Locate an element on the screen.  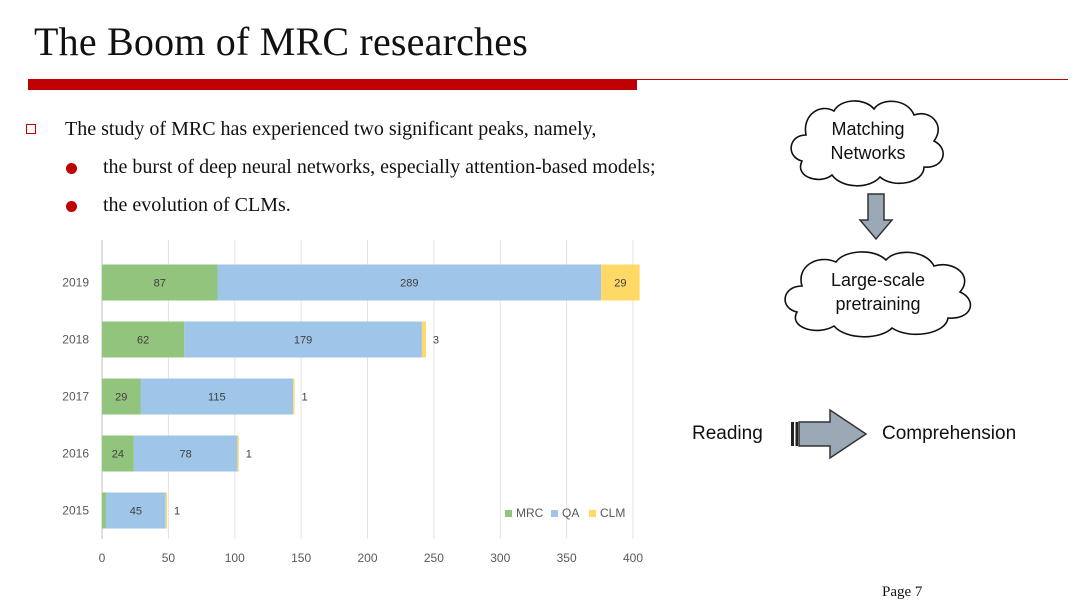
data-label: 62 is located at coordinates (143, 341).